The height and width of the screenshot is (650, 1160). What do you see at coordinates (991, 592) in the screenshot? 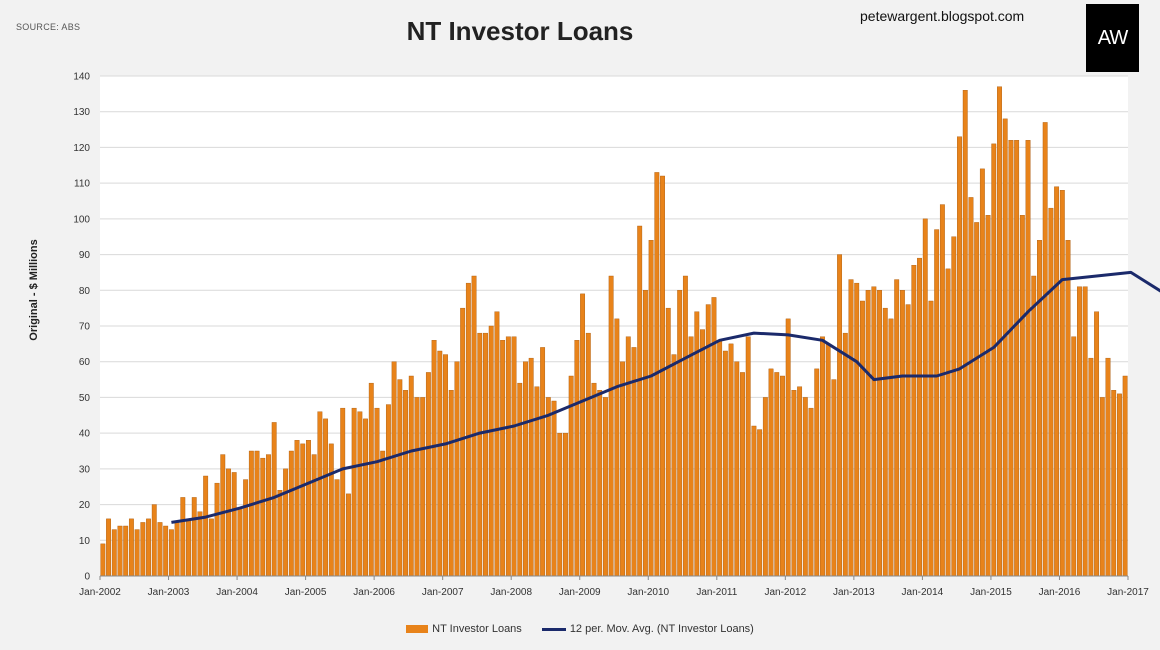
I see `x-tick-label: Jan-2015` at bounding box center [991, 592].